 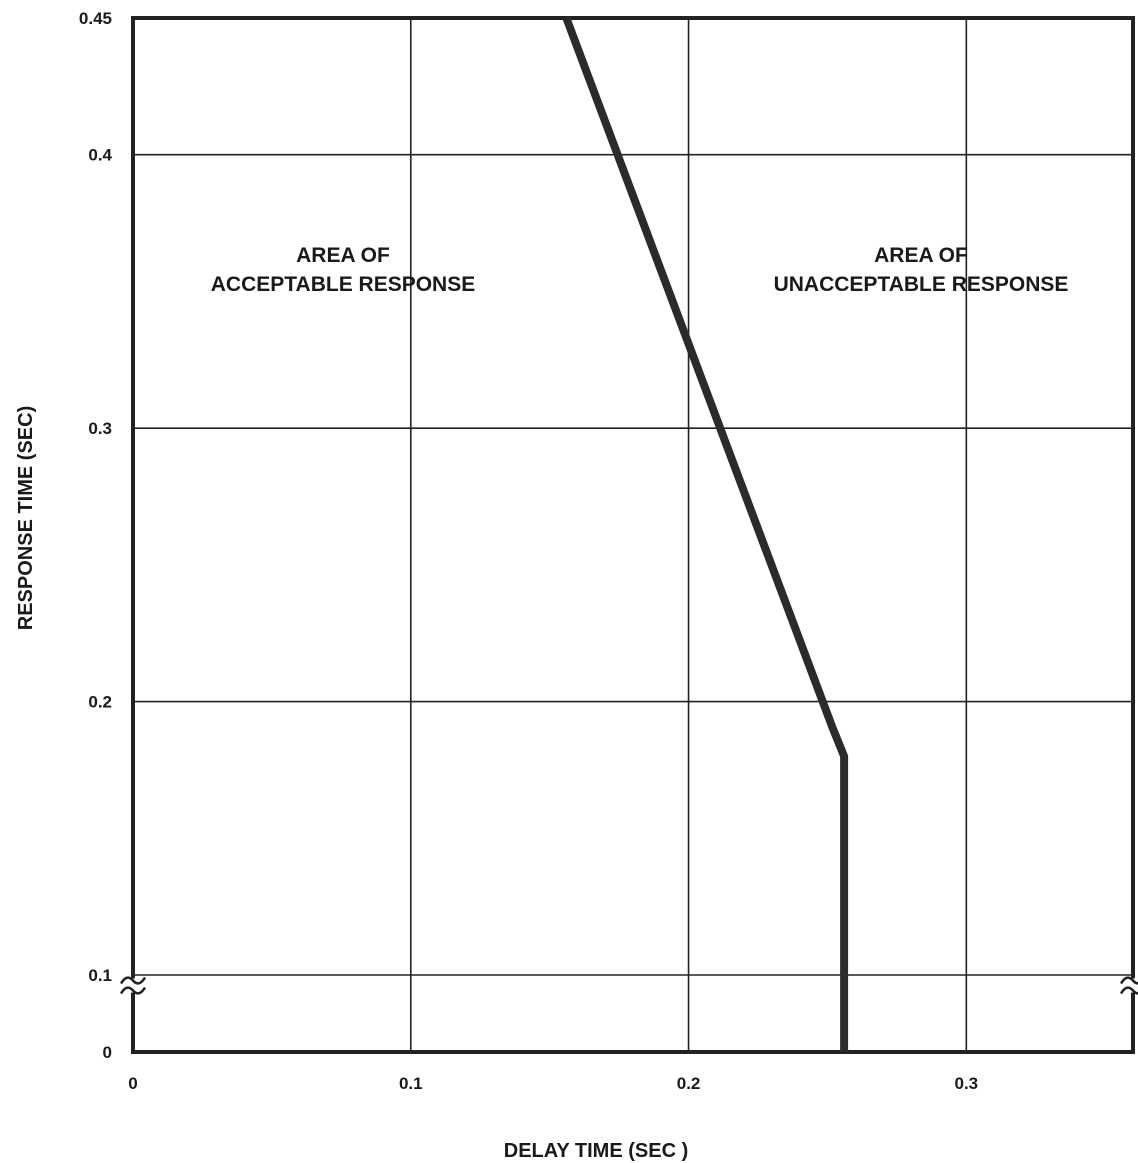 What do you see at coordinates (133, 990) in the screenshot?
I see `axis-break-mark-0-b` at bounding box center [133, 990].